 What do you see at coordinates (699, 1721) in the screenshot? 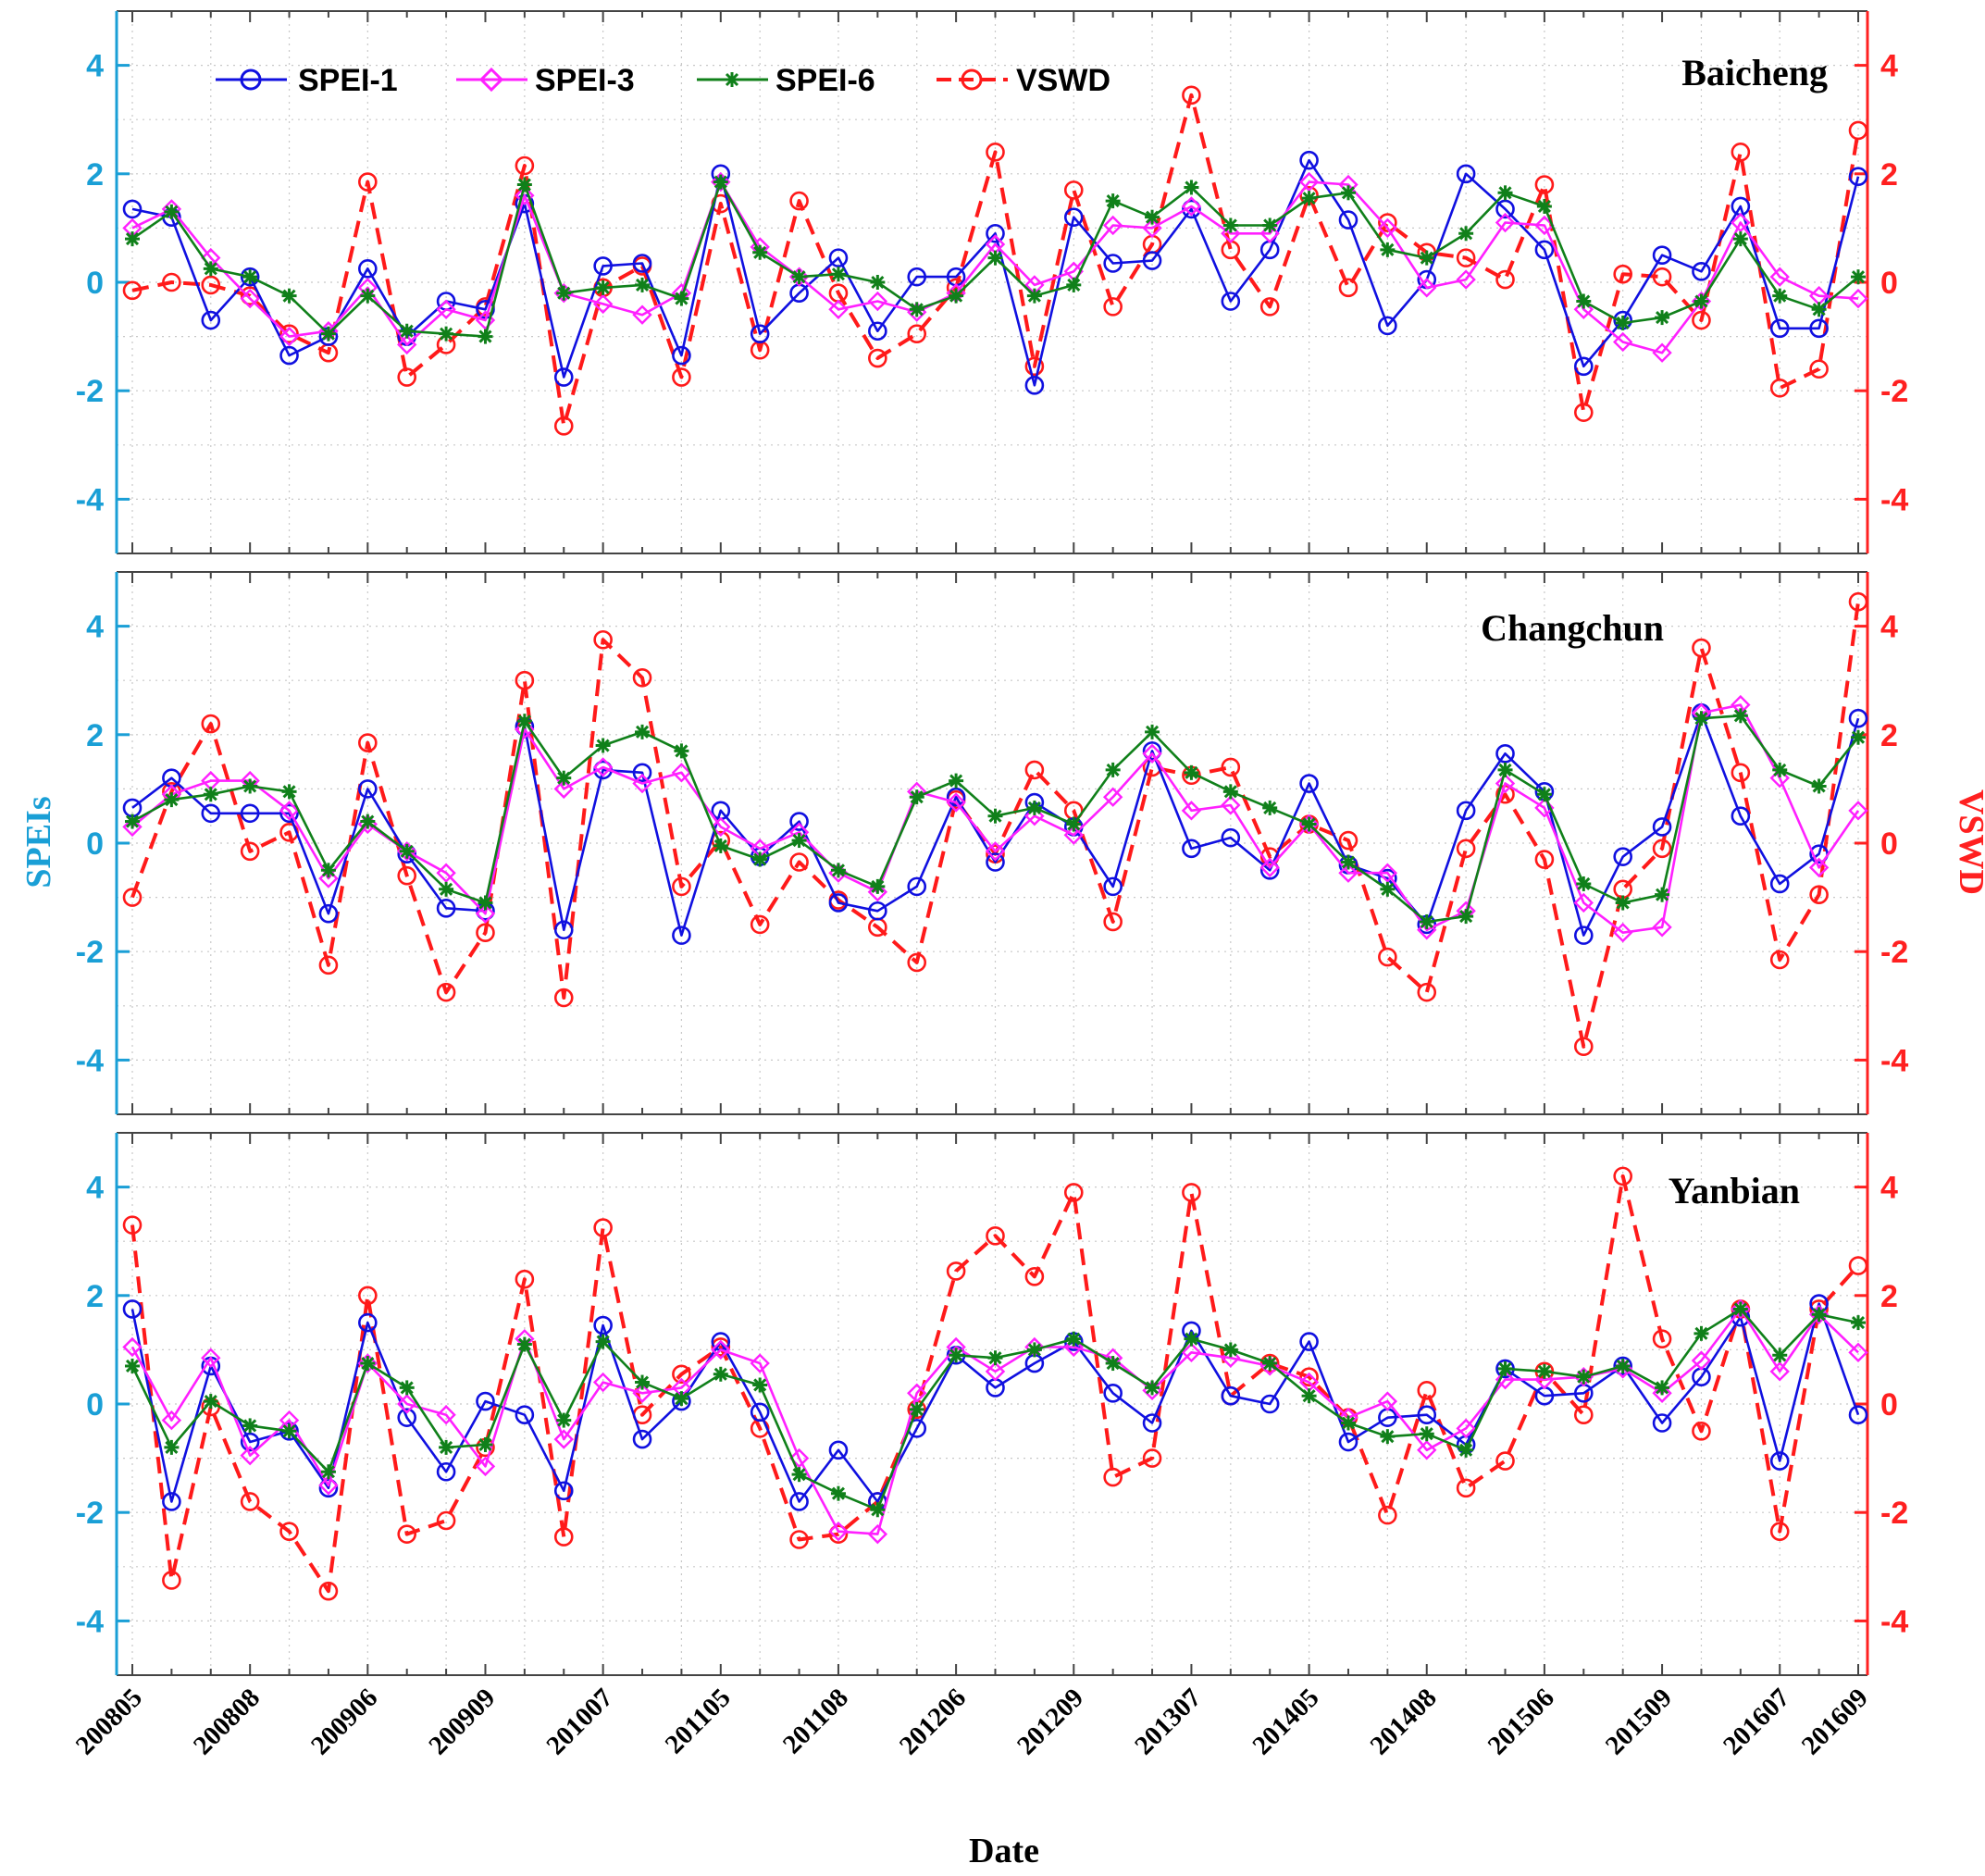
I see `x-tick-label: 201105` at bounding box center [699, 1721].